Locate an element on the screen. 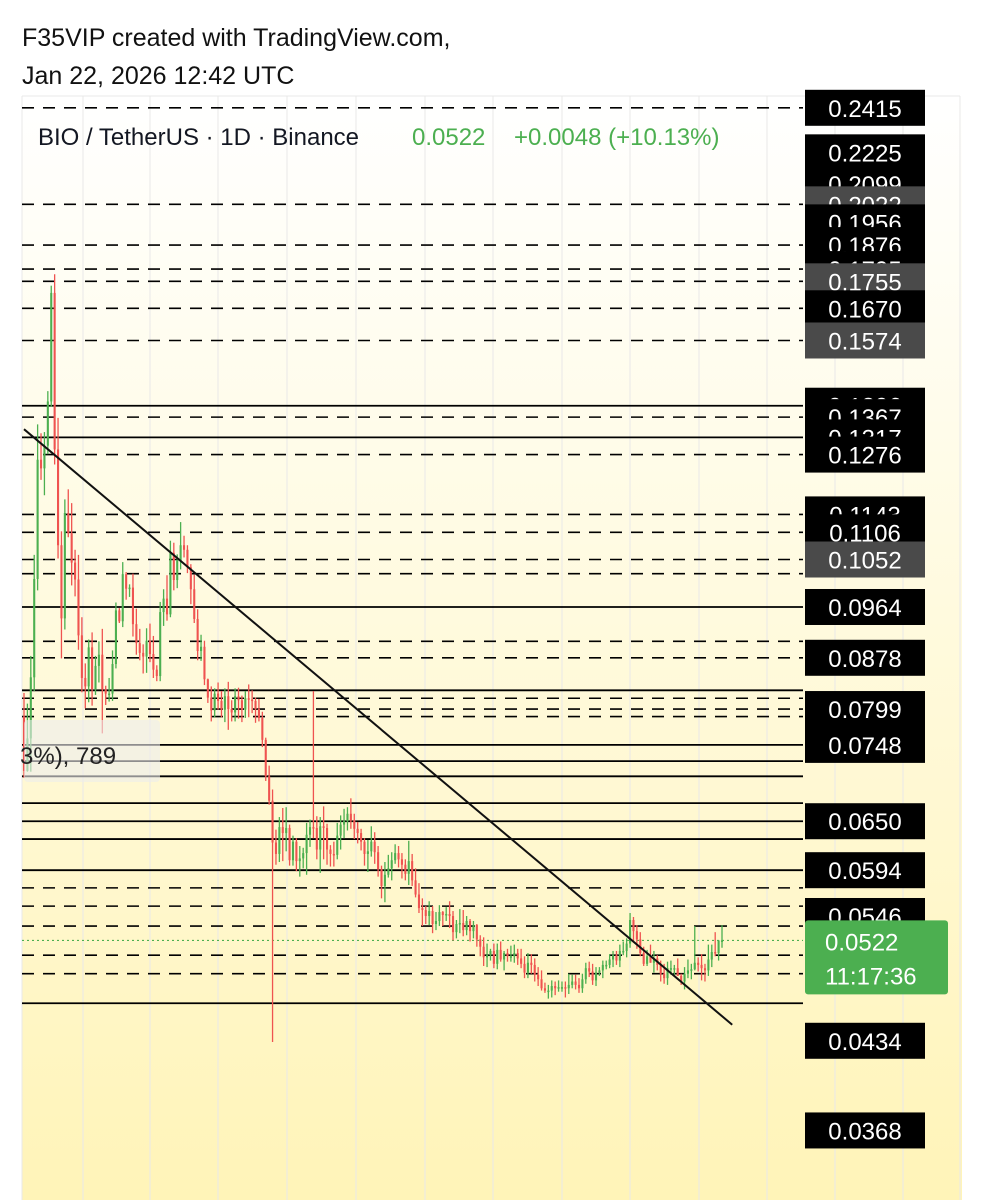 The image size is (981, 1200). price-tick: 0.0964 is located at coordinates (865, 606).